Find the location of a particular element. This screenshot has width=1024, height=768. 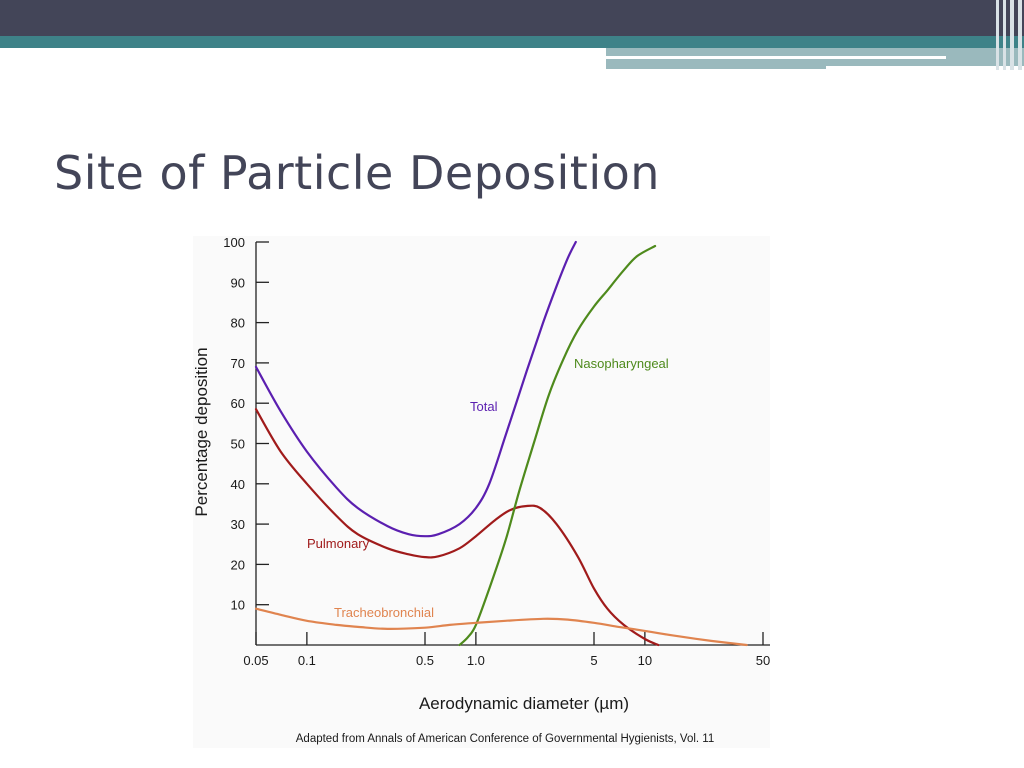

header-teal-band is located at coordinates (512, 42).